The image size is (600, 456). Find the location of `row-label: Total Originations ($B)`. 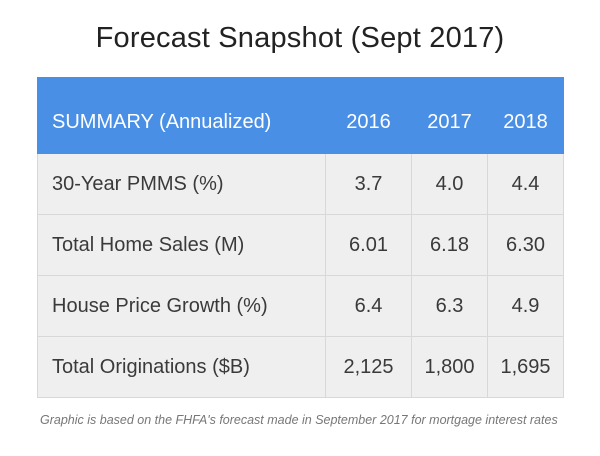

row-label: Total Originations ($B) is located at coordinates (181, 367).